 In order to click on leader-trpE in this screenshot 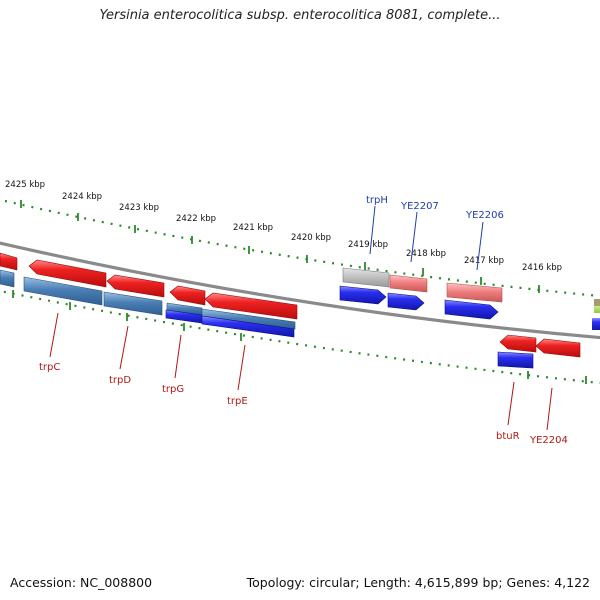, I will do `click(241, 367)`.